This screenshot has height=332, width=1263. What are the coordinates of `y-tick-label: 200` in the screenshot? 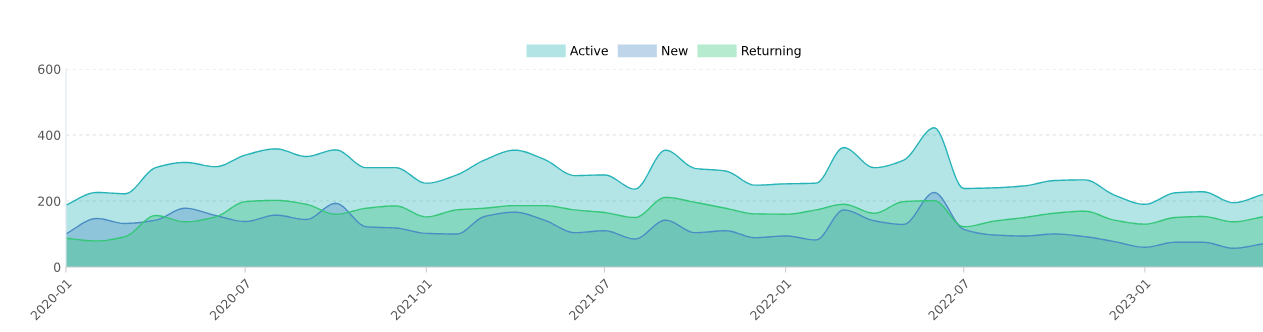 It's located at (49, 201).